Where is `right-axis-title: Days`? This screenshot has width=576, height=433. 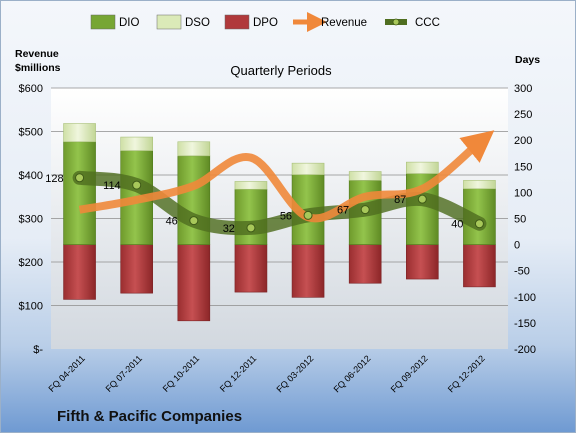
right-axis-title: Days is located at coordinates (527, 60).